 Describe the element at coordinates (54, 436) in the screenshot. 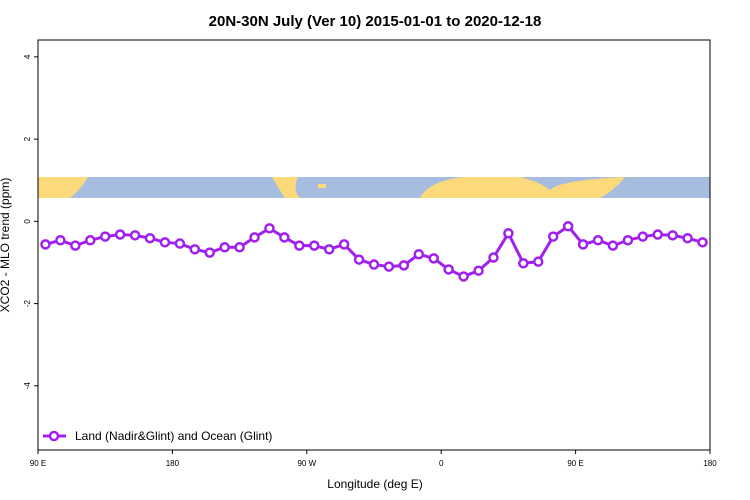

I see `legend-marker` at that location.